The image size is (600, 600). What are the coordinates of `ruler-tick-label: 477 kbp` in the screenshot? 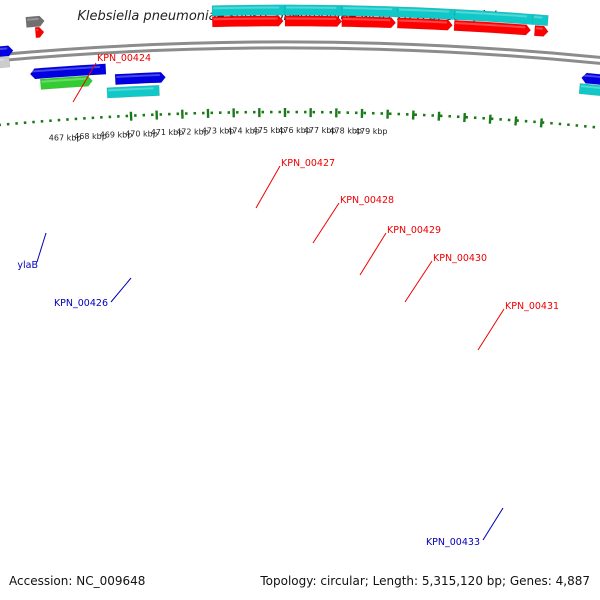 It's located at (320, 130).